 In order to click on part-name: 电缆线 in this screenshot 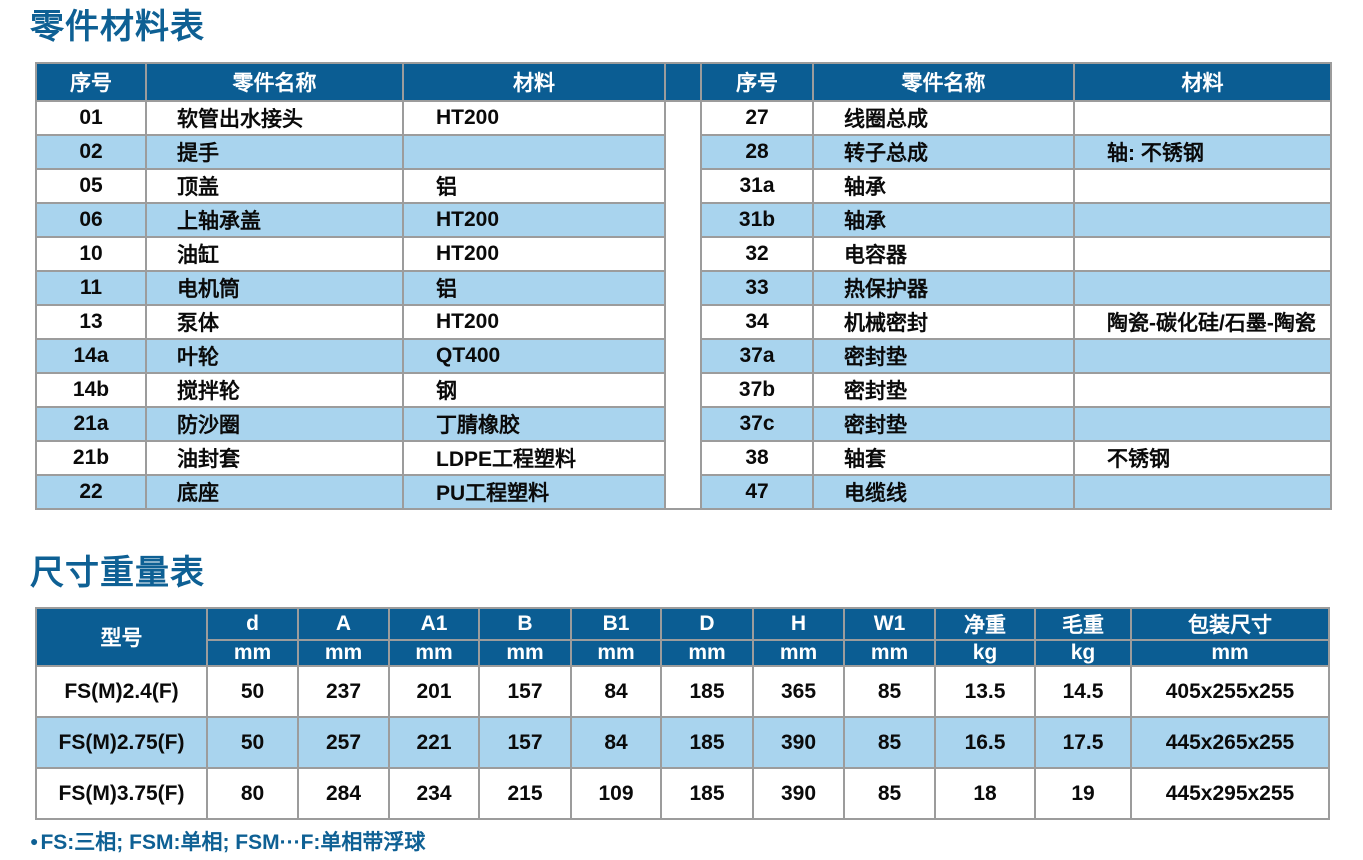, I will do `click(943, 492)`.